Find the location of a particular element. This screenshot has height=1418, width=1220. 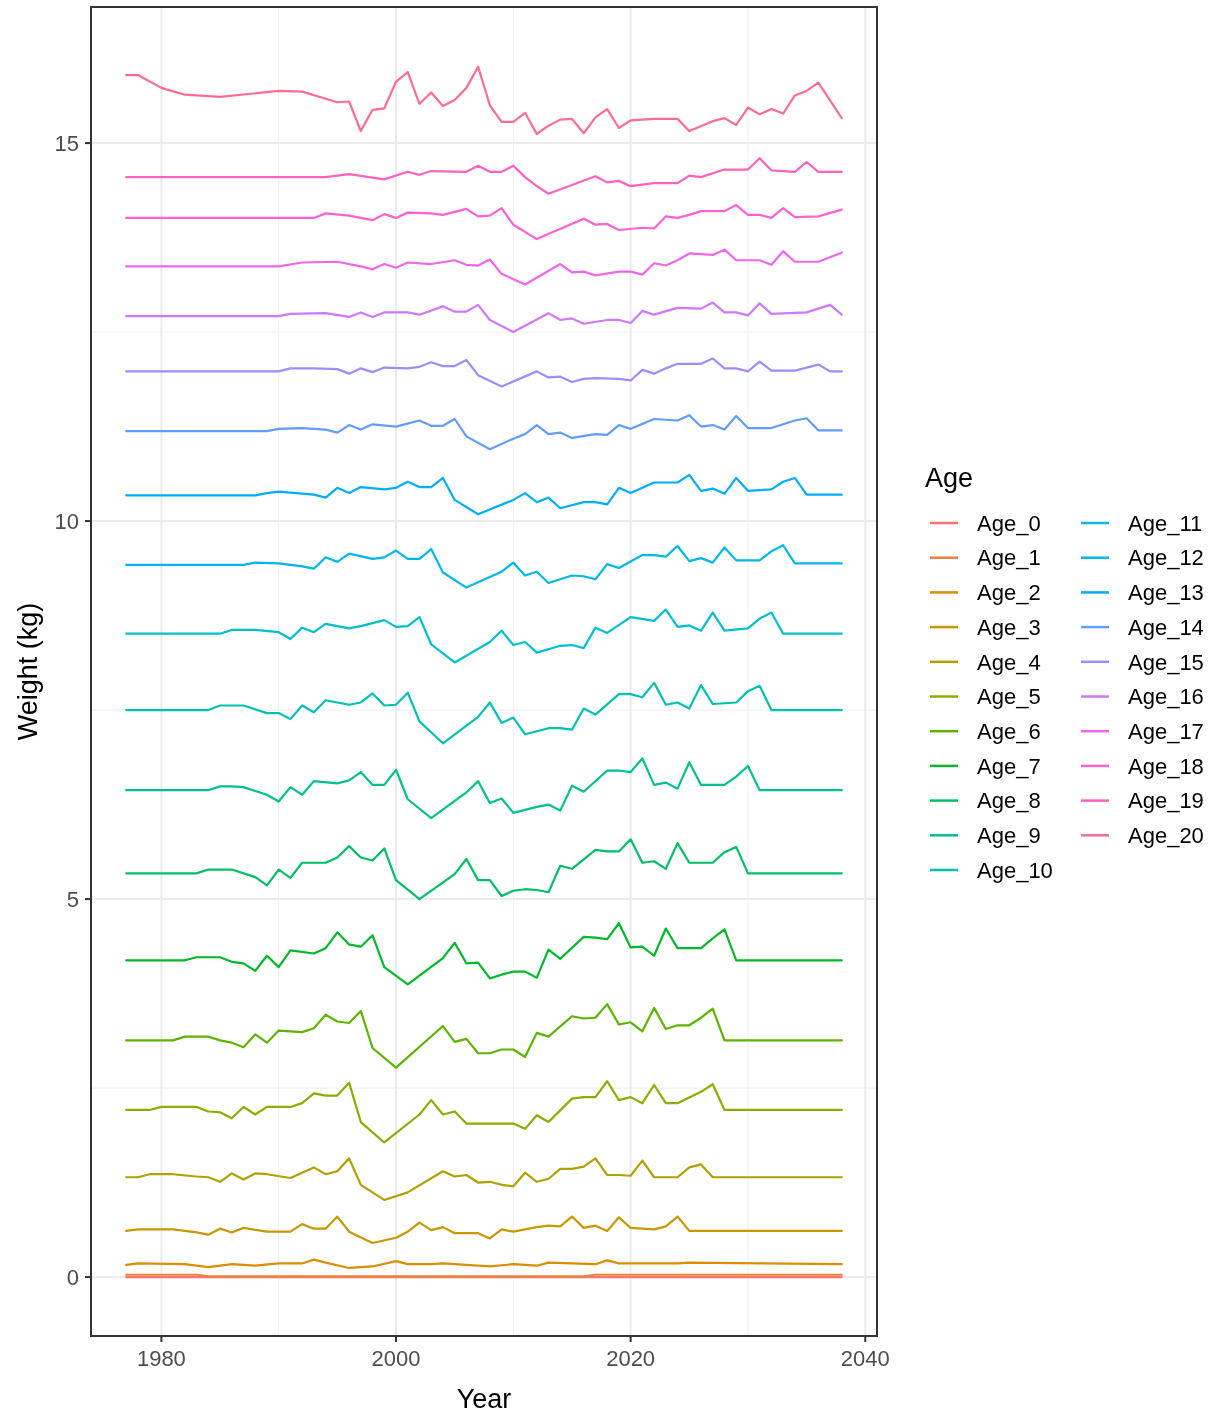

legend-label: Age_19 is located at coordinates (1166, 801).